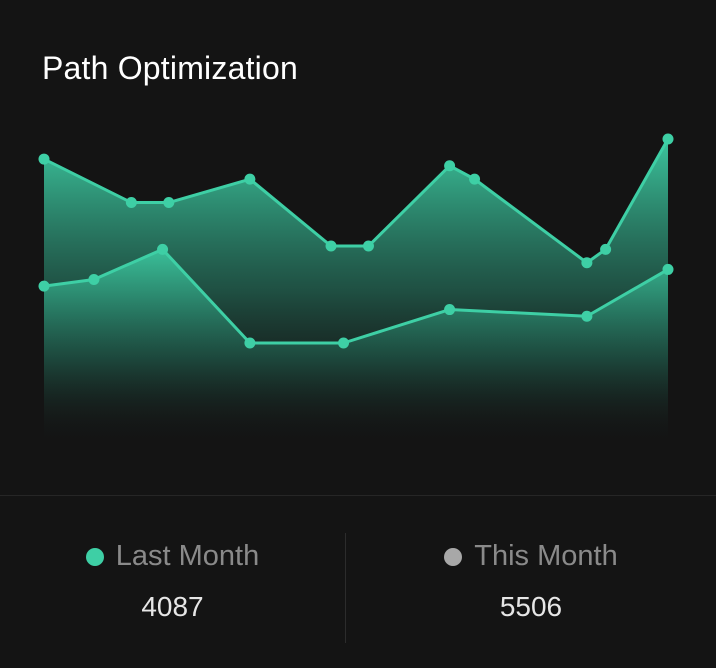 This screenshot has width=716, height=668. I want to click on legend-last-month: Last Month 4087, so click(172, 581).